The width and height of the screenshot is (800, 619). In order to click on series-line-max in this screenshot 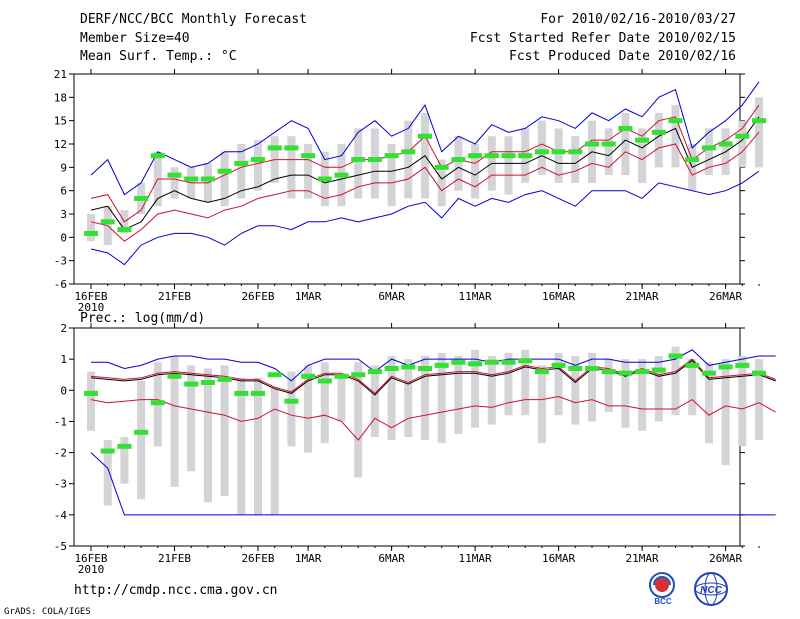, I will do `click(433, 365)`.